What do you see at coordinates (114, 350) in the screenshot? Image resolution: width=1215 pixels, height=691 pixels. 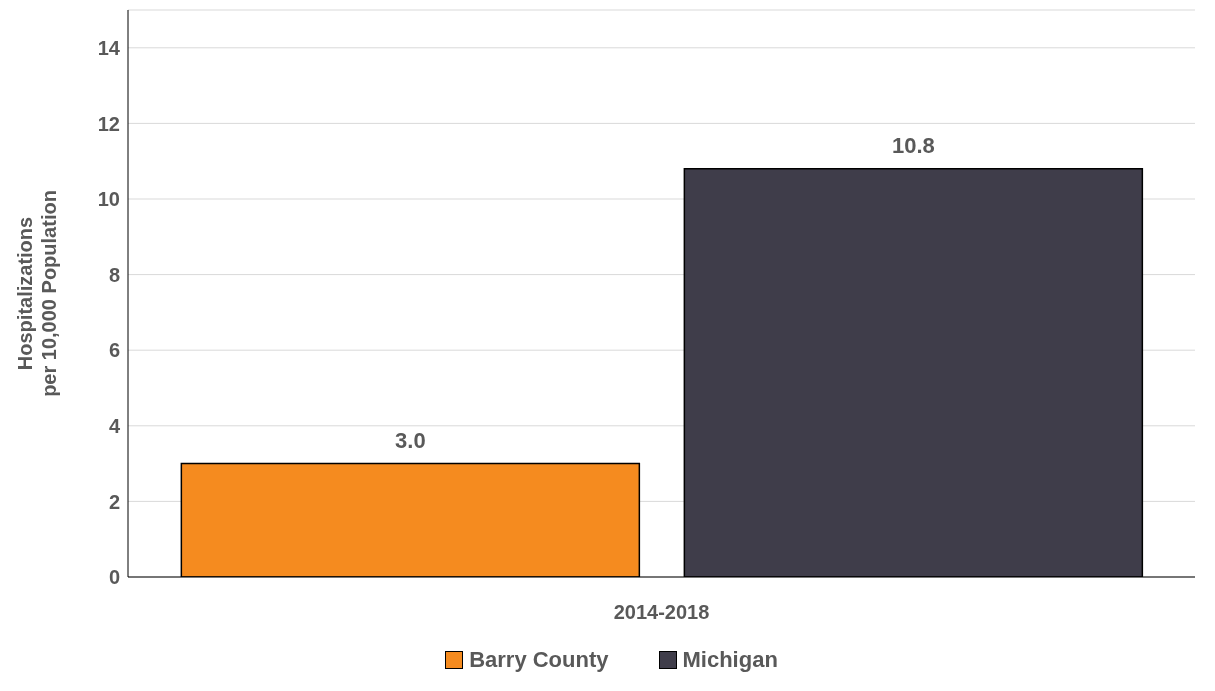 I see `y-tick-label: 6` at bounding box center [114, 350].